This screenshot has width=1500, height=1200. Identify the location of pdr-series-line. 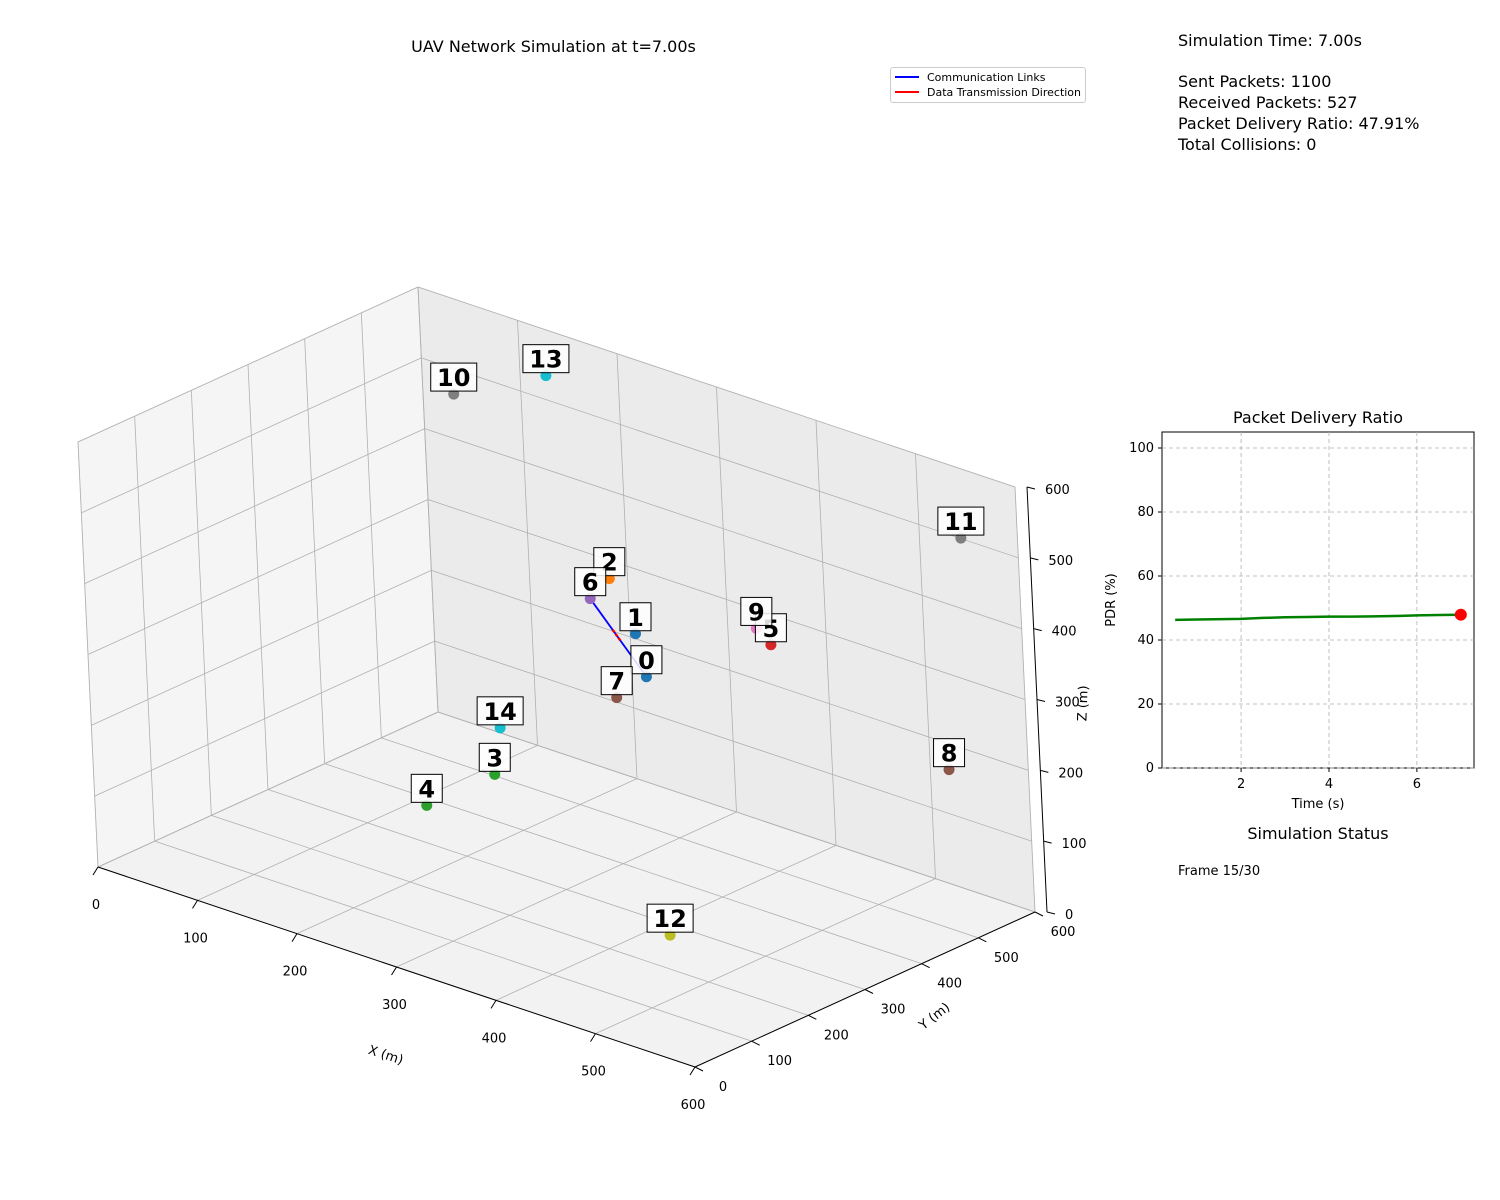
(1318, 617).